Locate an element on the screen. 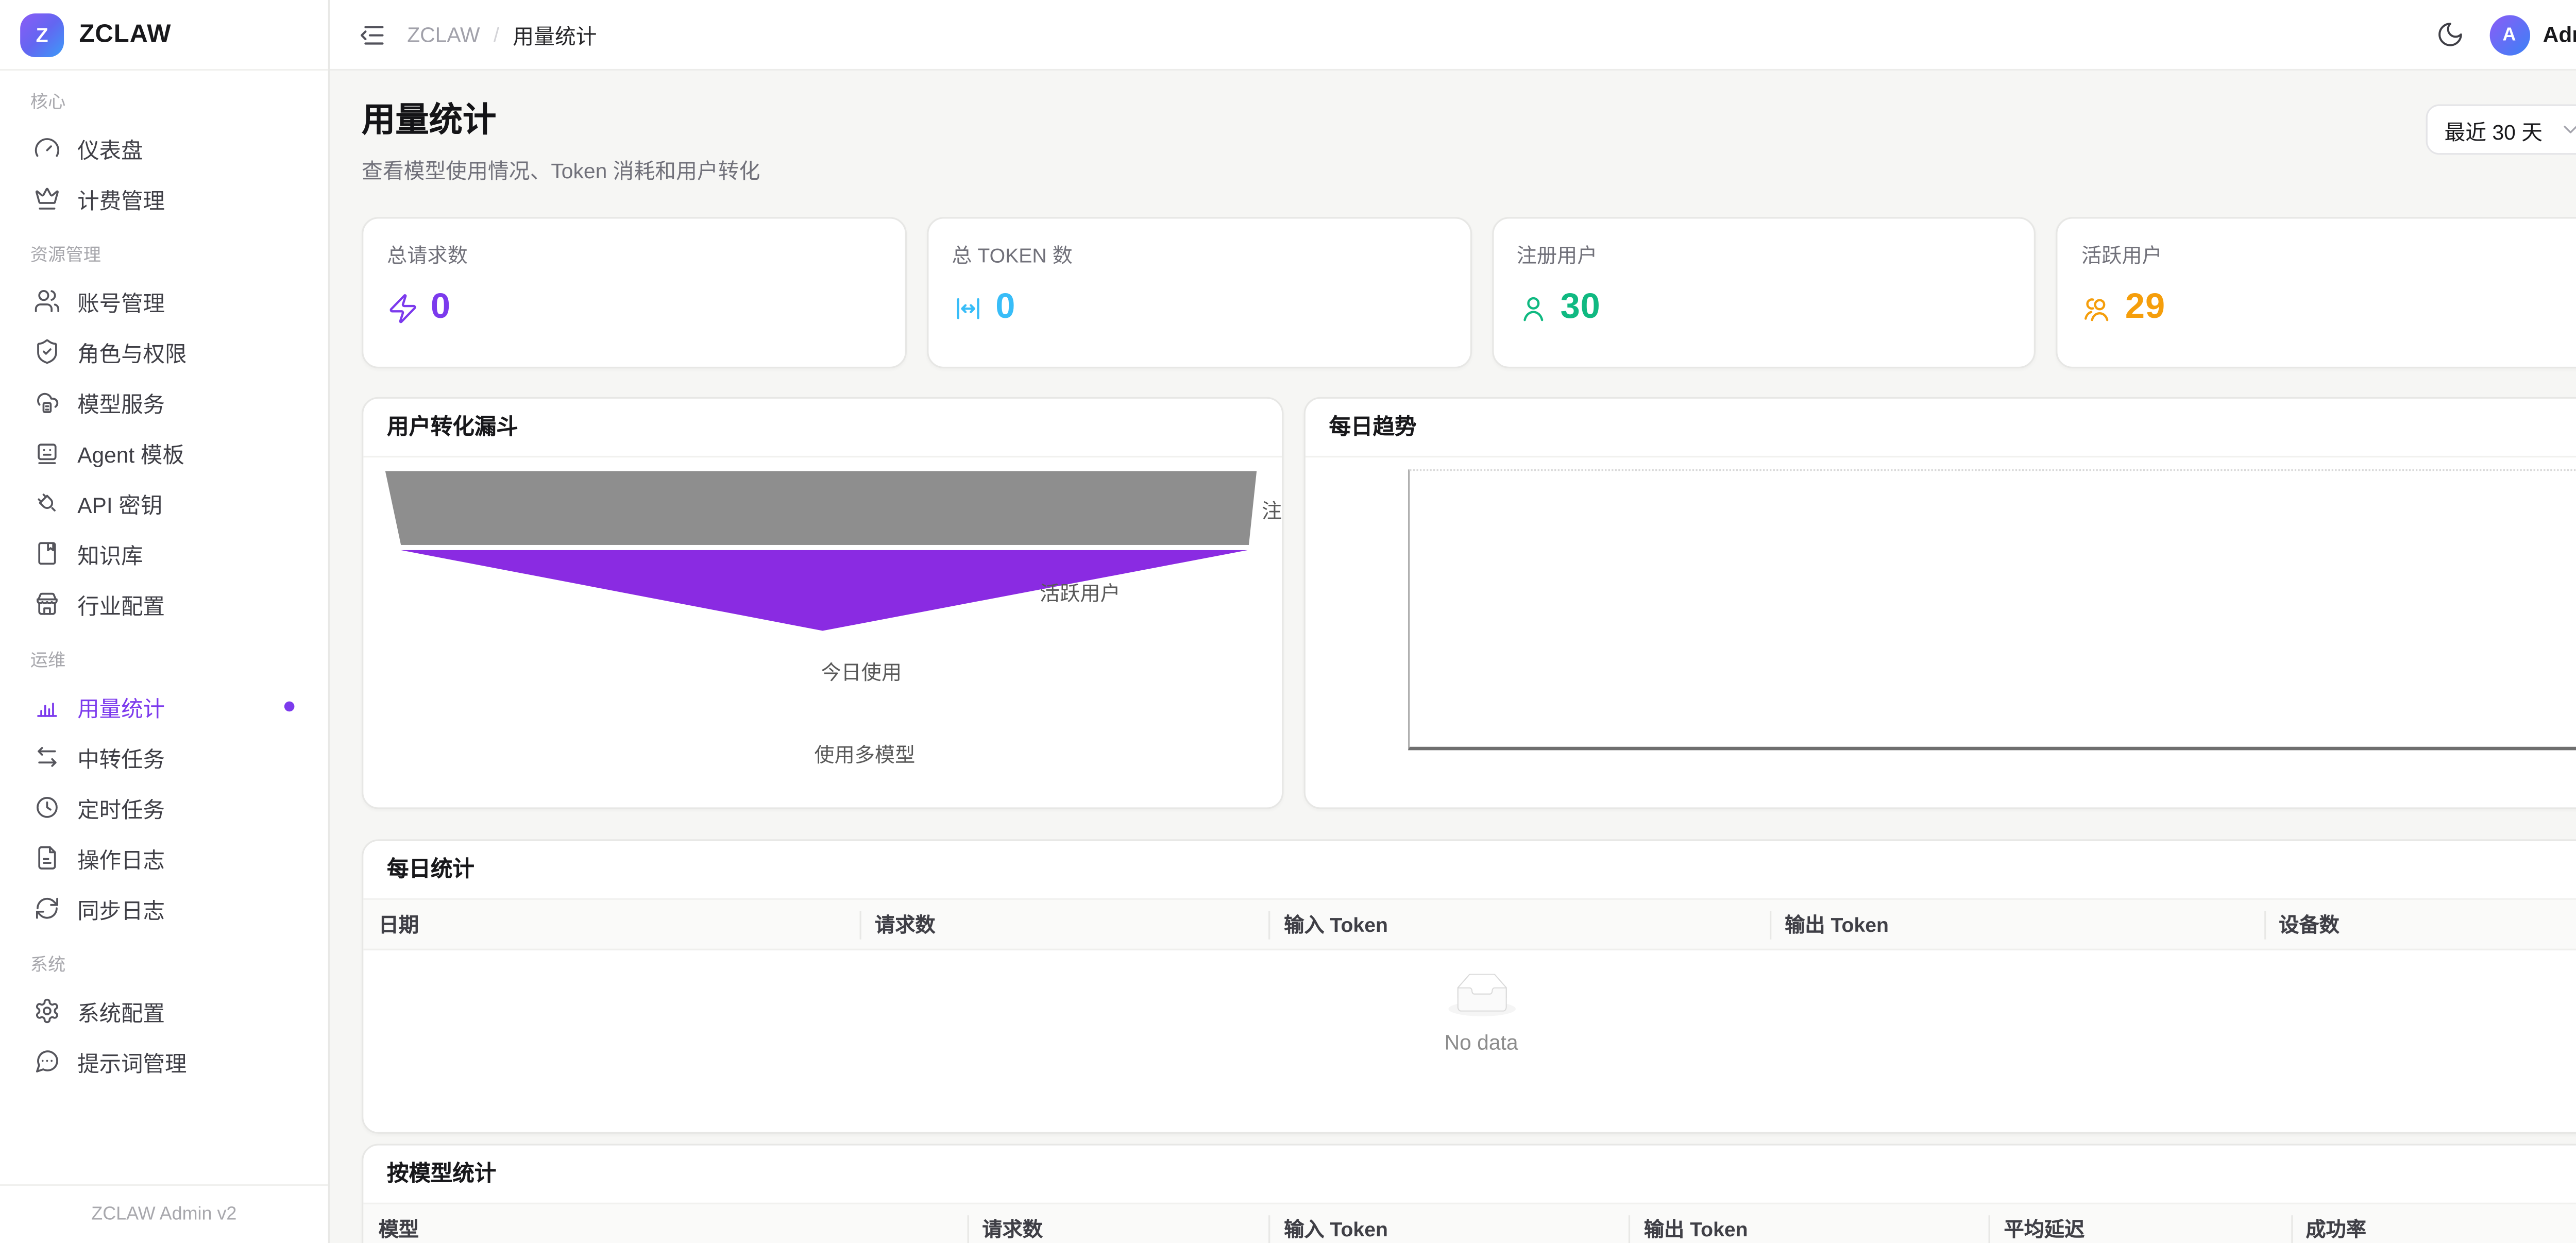 Image resolution: width=2576 pixels, height=1243 pixels. plug-icon is located at coordinates (46, 503).